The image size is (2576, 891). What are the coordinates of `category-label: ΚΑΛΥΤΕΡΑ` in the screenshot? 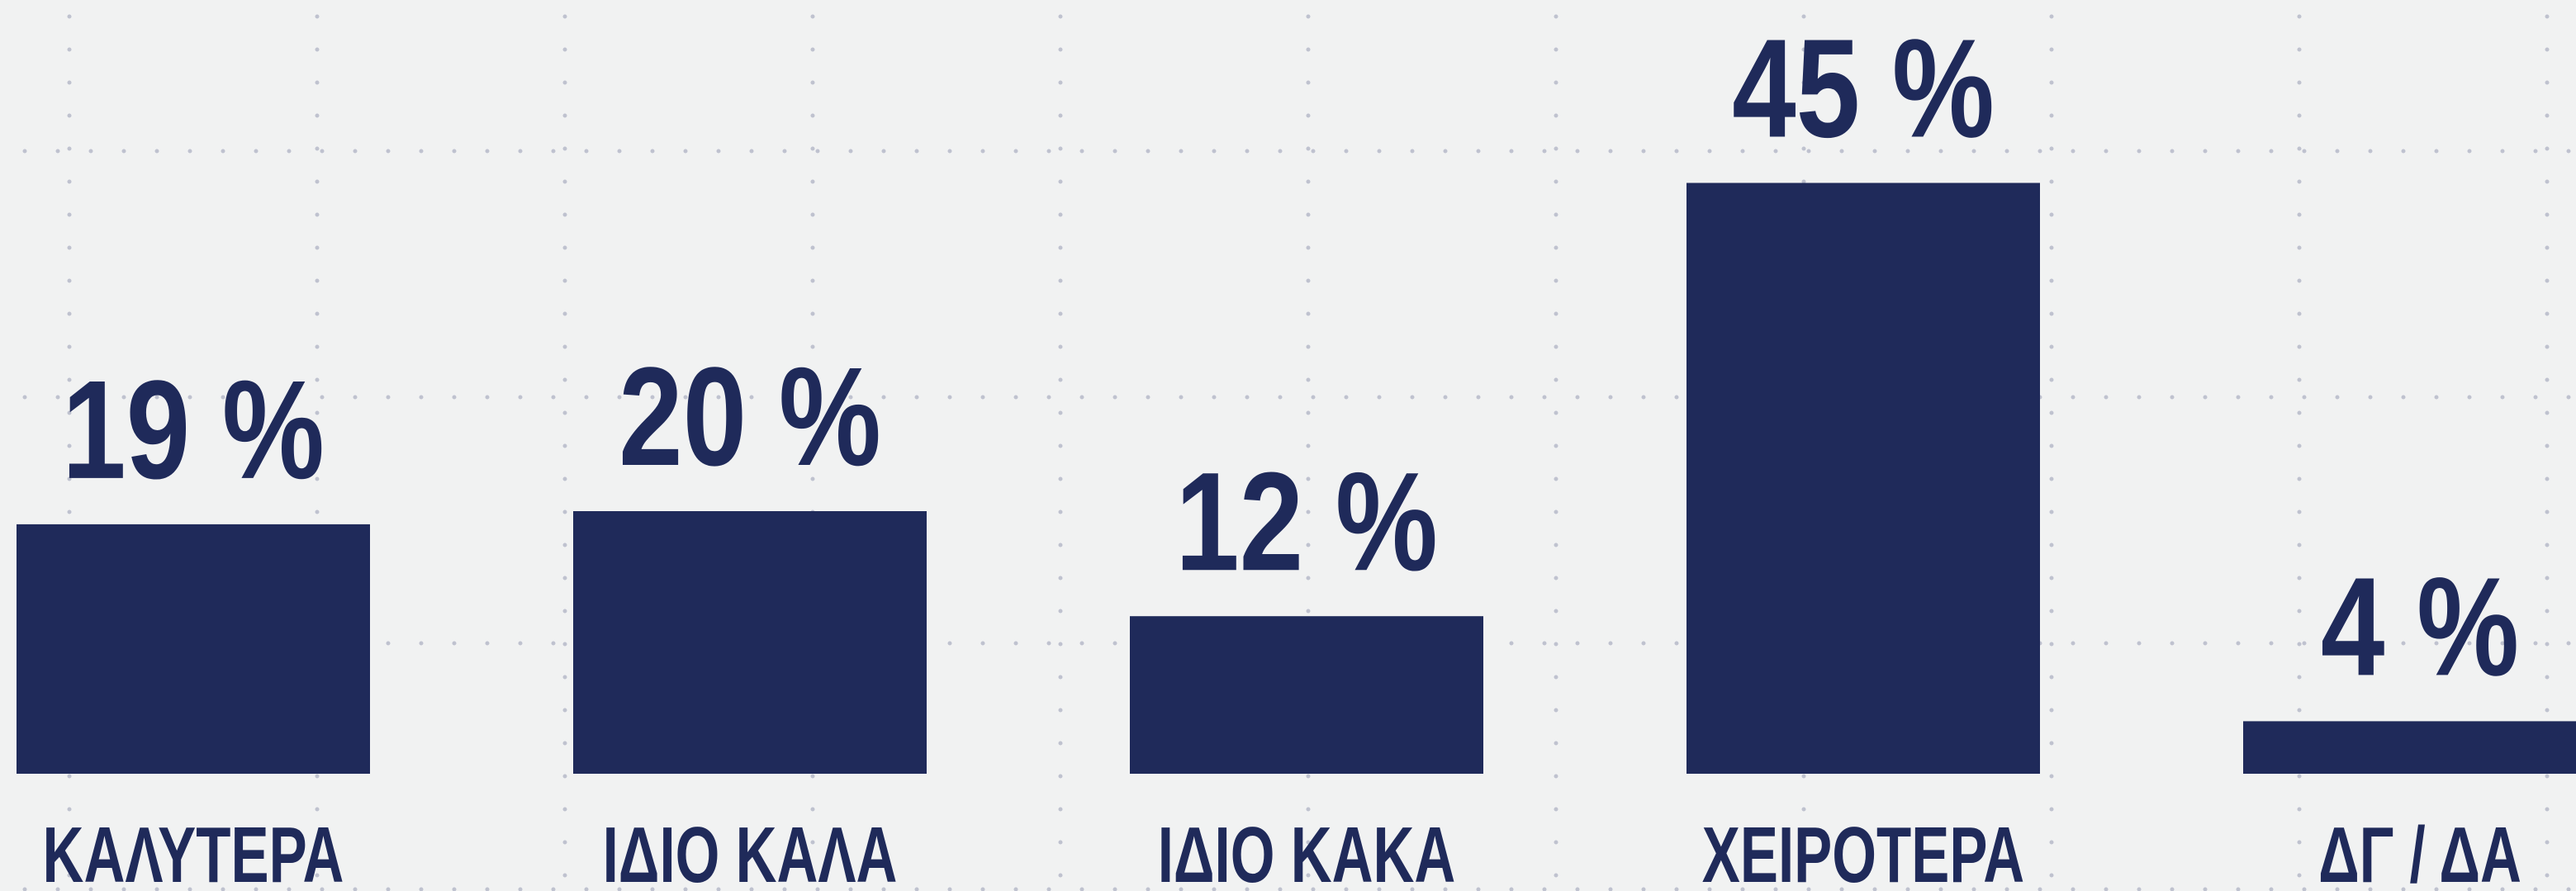 It's located at (193, 850).